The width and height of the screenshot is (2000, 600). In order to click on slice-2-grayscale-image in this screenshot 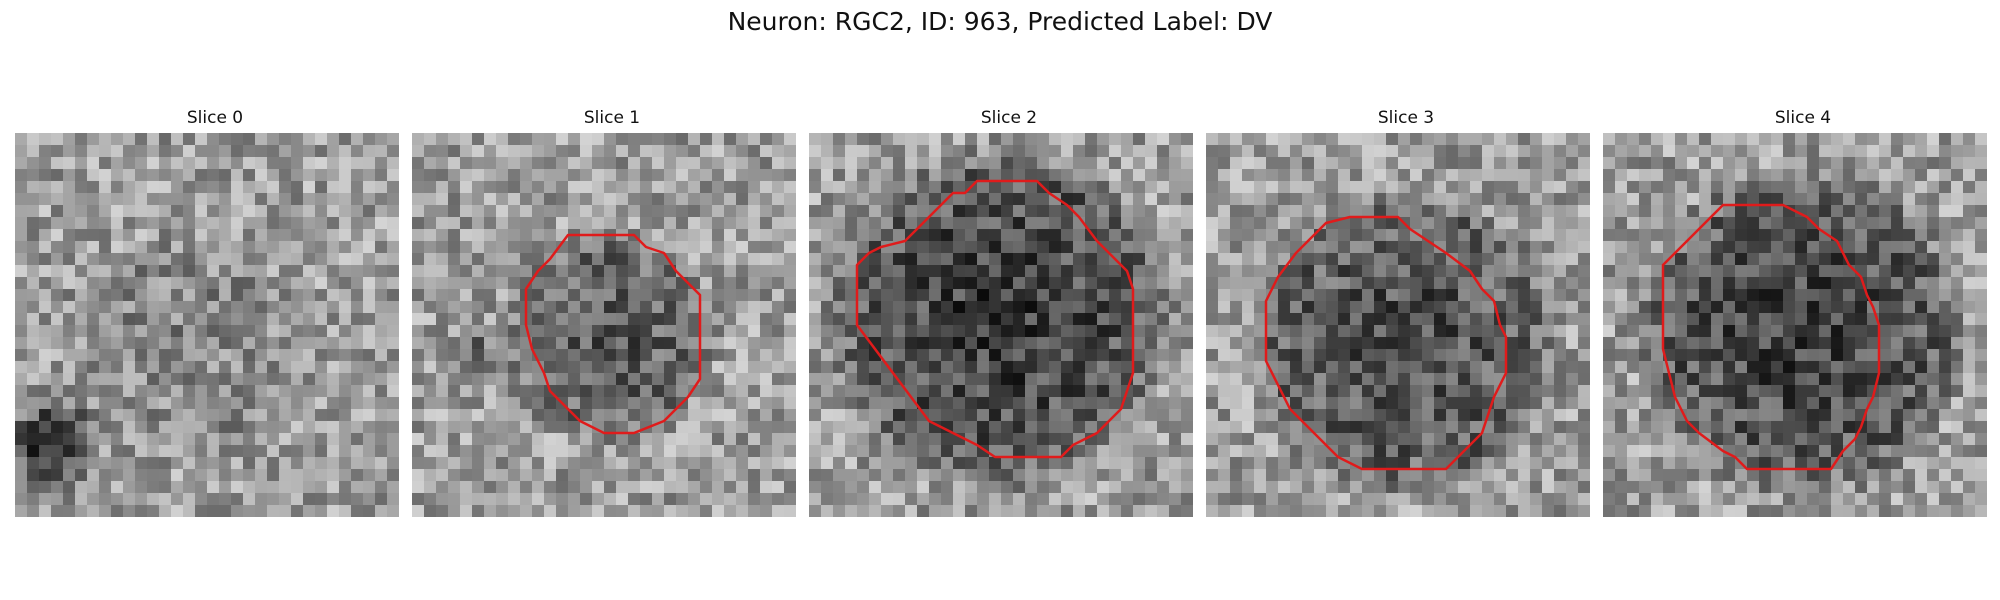, I will do `click(1001, 325)`.